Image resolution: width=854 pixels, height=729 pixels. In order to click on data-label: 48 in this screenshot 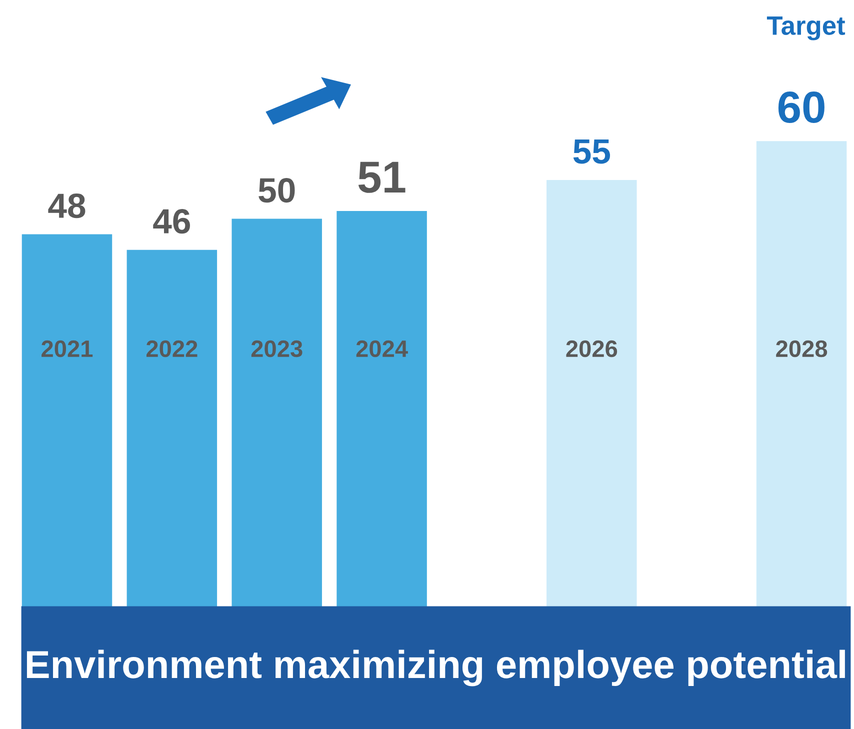, I will do `click(67, 206)`.